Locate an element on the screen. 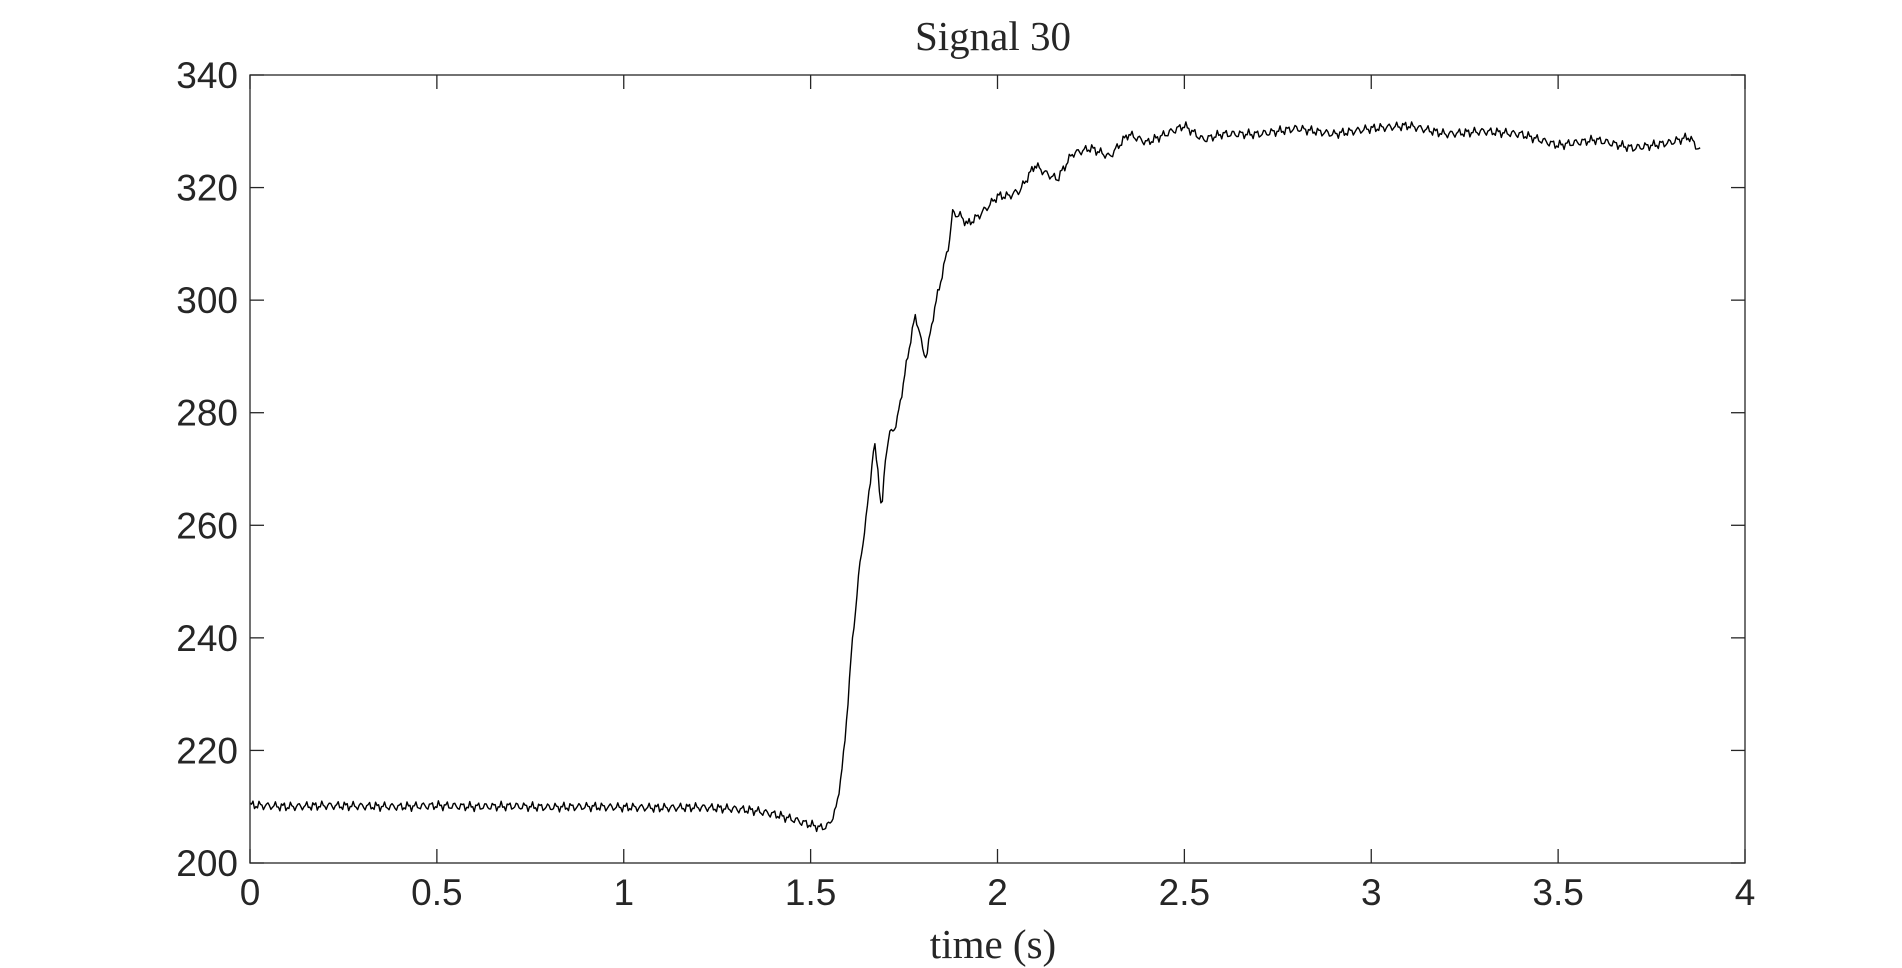 This screenshot has height=968, width=1902. x-axis-label: time (s) is located at coordinates (993, 944).